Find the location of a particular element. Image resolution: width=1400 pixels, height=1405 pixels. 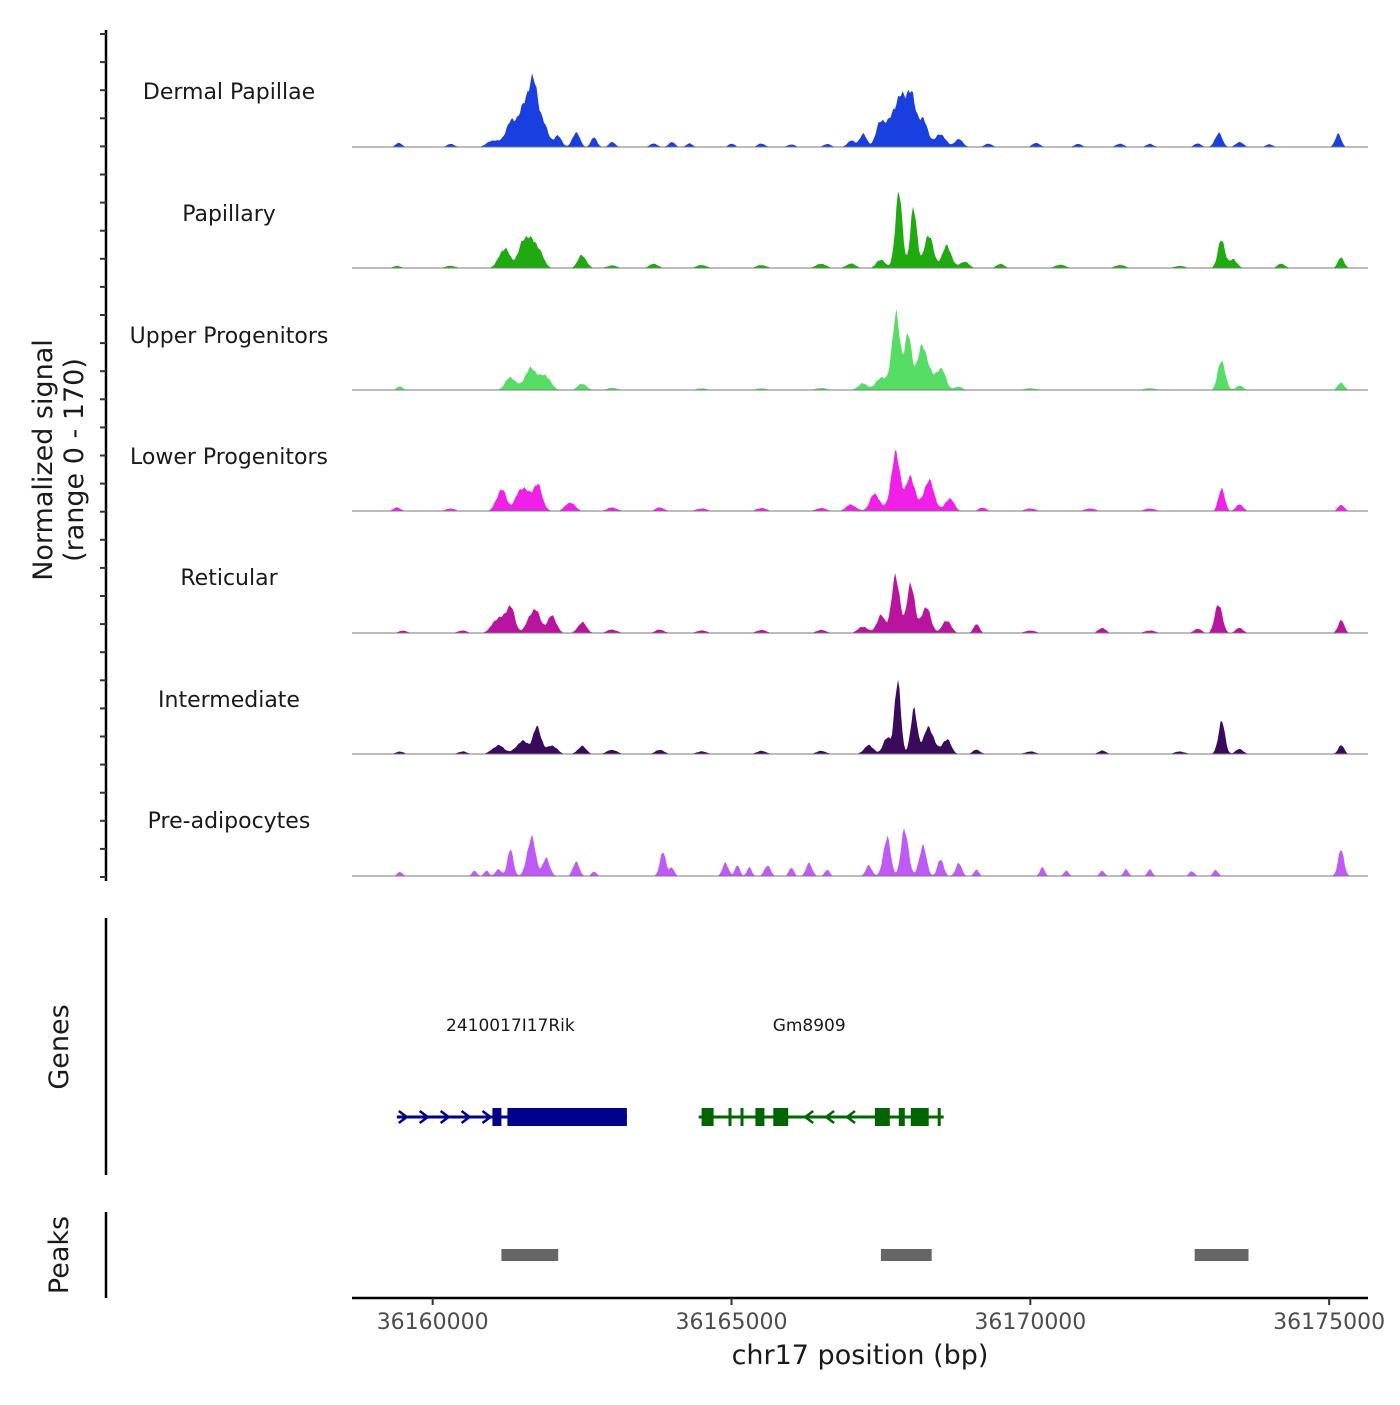

y-axes is located at coordinates (104, 664).